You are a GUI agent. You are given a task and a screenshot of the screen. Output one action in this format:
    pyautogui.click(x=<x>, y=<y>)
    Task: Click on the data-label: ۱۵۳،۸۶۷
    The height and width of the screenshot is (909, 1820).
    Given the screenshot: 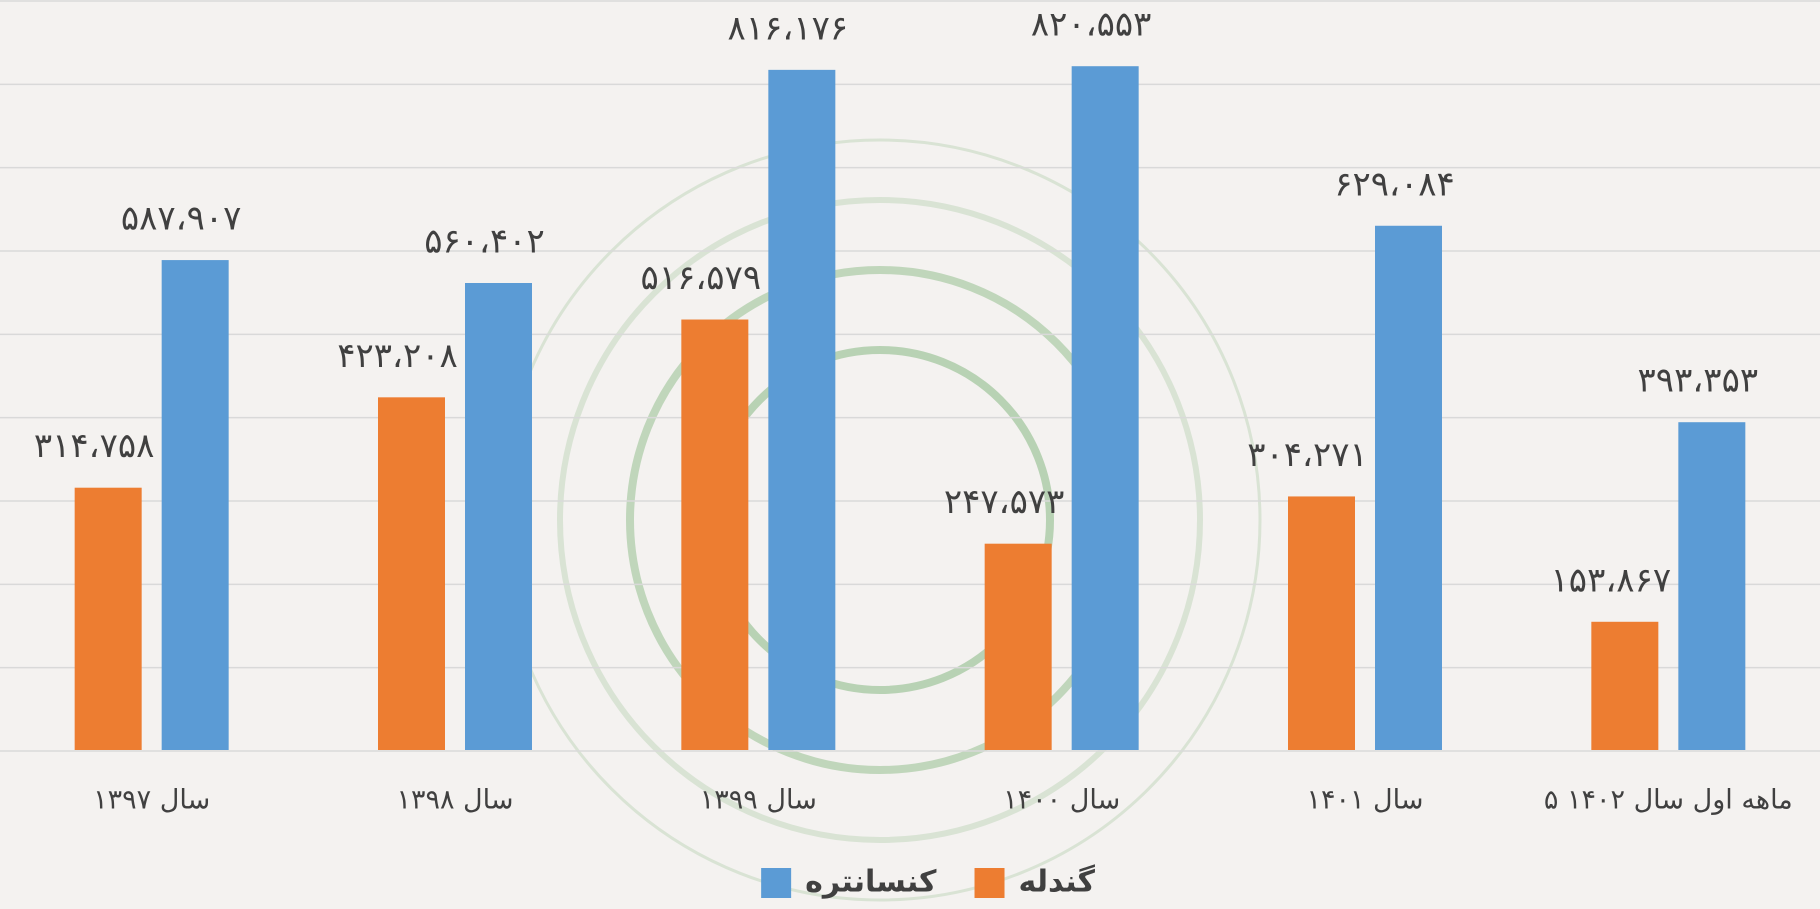 What is the action you would take?
    pyautogui.click(x=1611, y=580)
    